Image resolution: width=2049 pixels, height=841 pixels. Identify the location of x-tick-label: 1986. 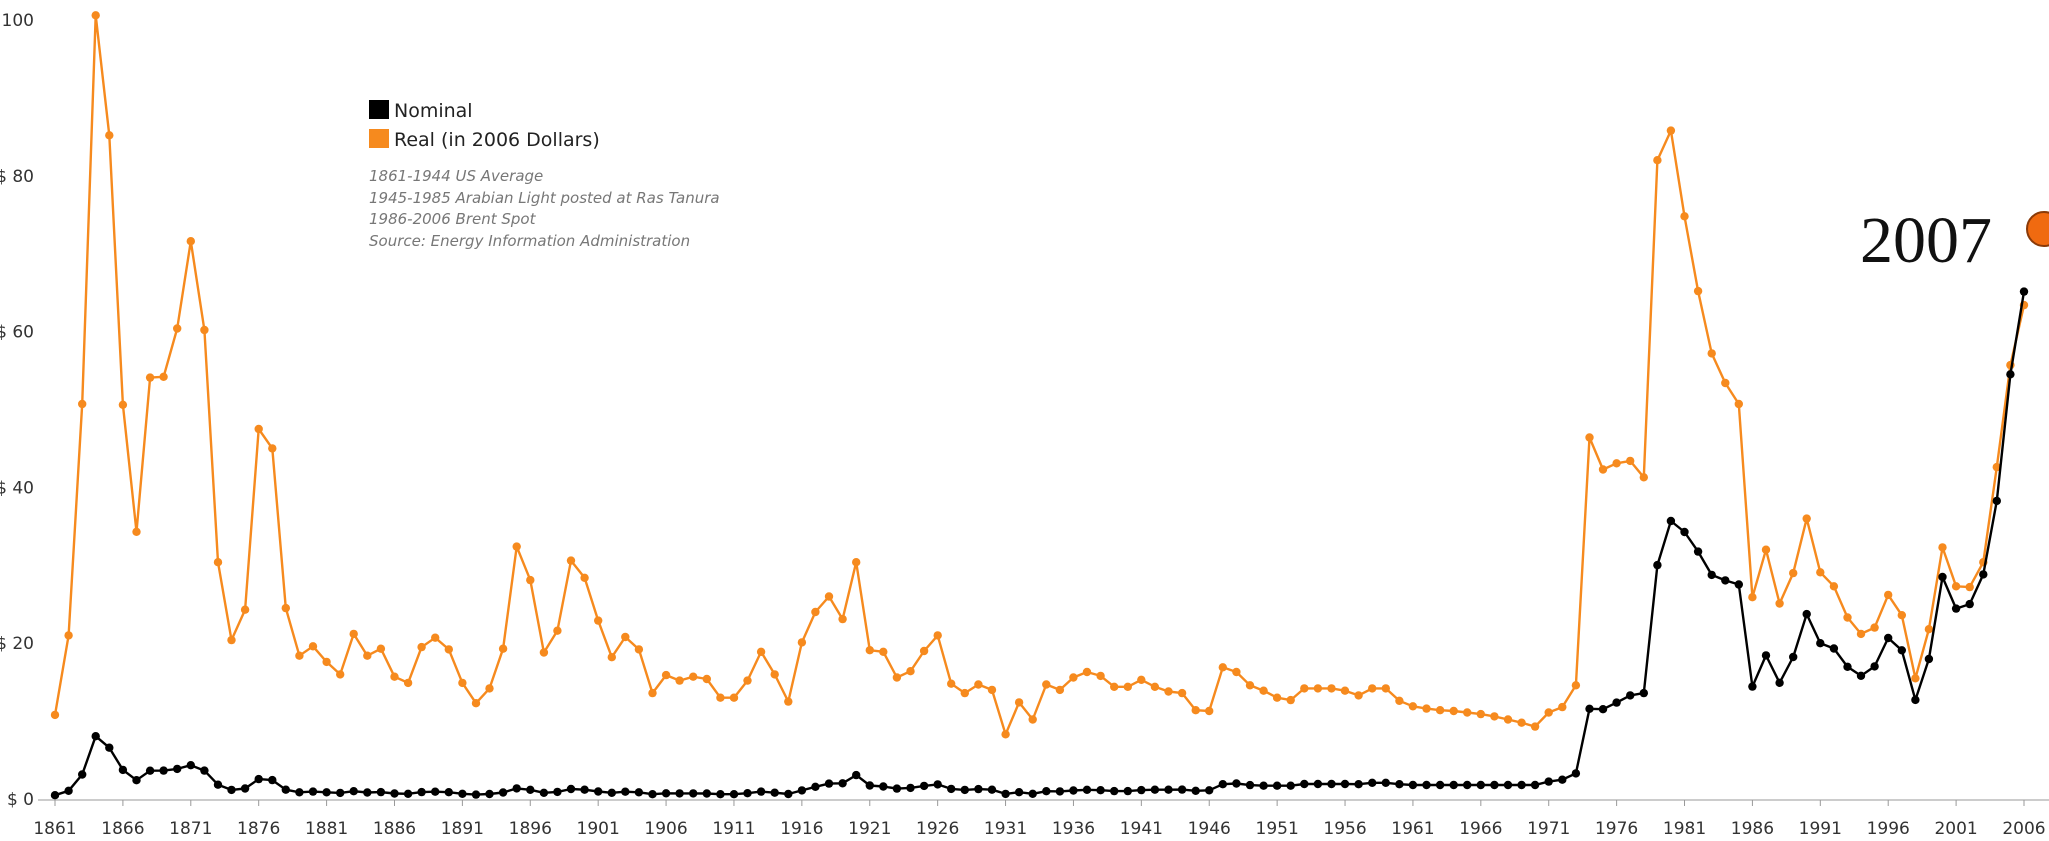
(1752, 829).